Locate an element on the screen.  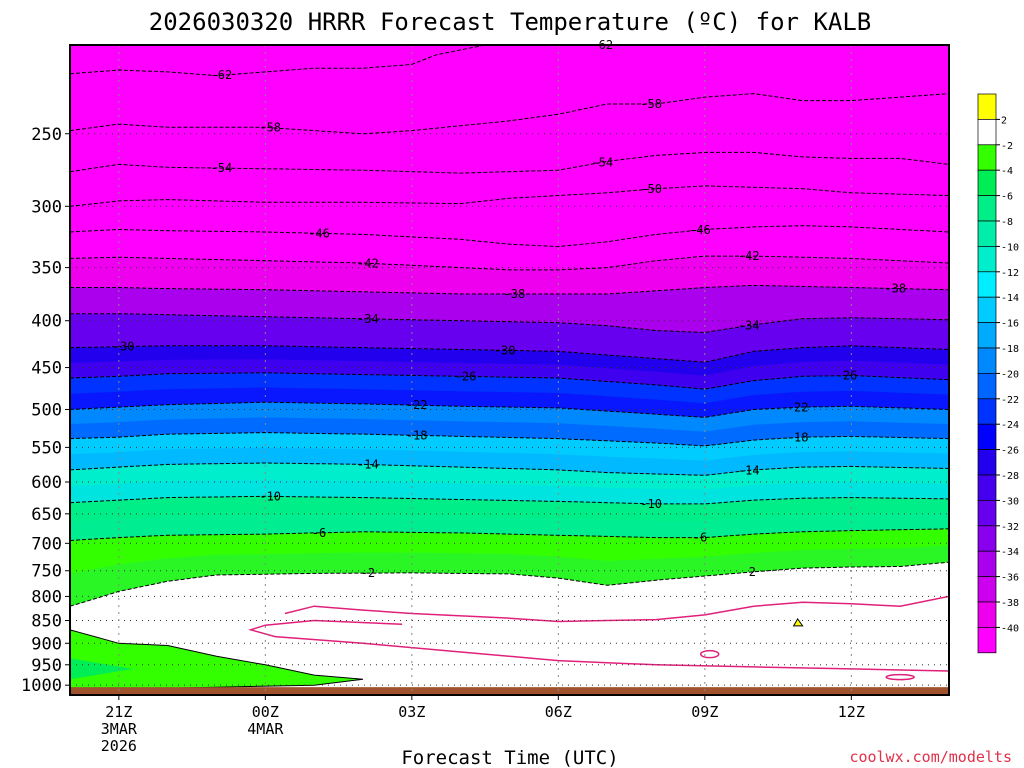
y-tick-label: 400 is located at coordinates (46, 322).